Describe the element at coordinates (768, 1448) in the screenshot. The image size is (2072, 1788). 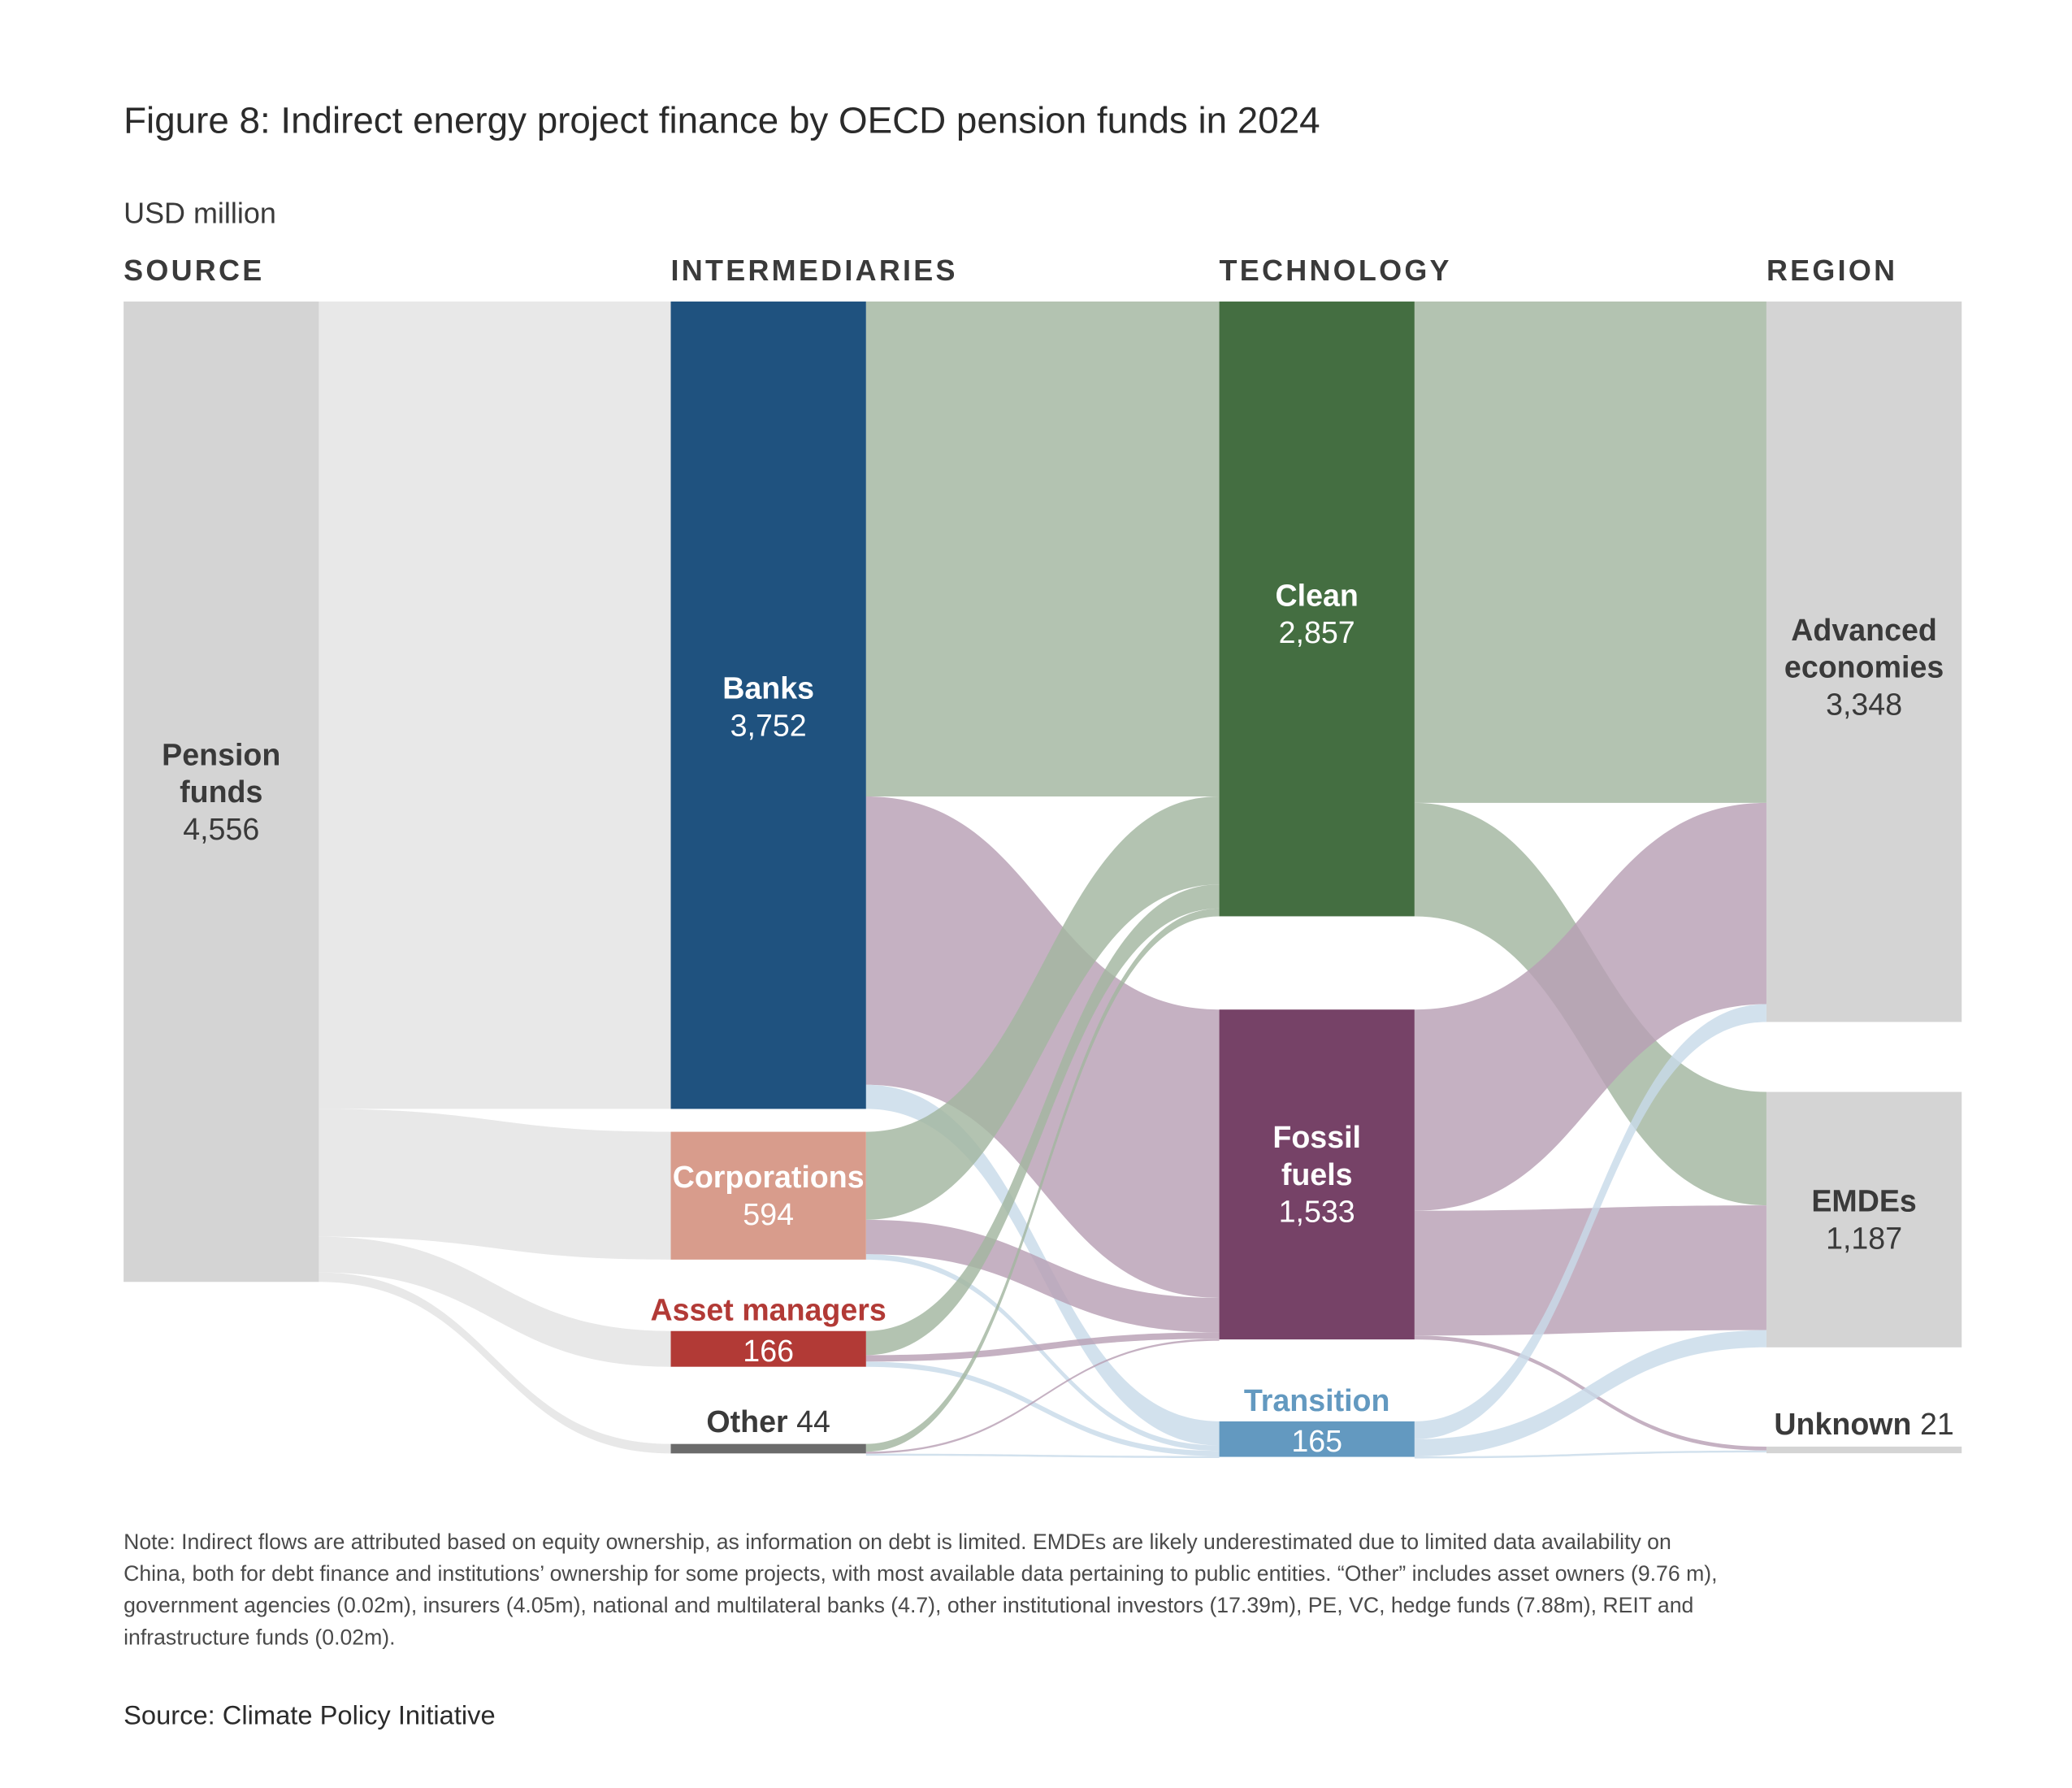
I see `node-other` at that location.